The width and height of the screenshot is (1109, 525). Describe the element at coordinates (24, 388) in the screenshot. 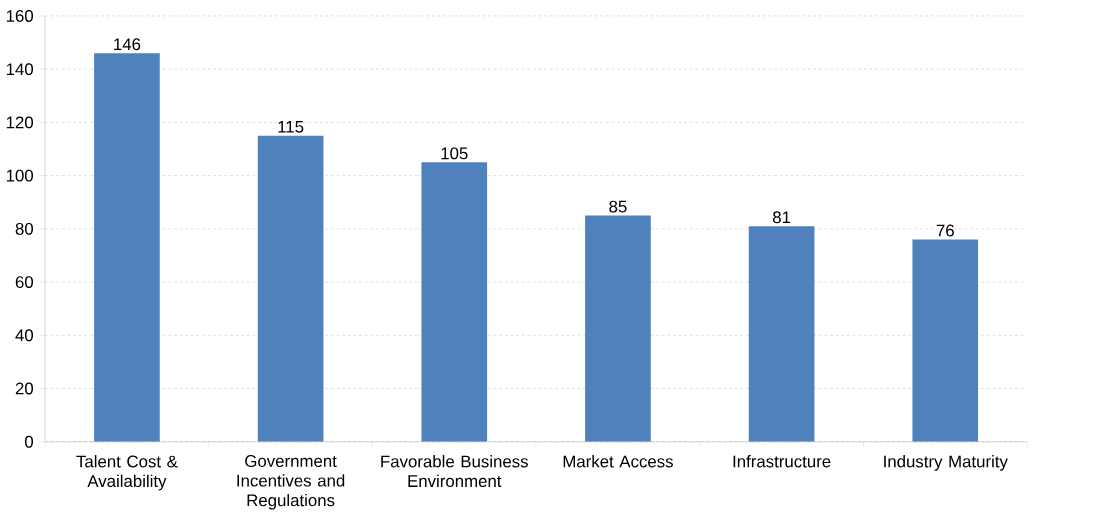

I see `y-tick-label: 20` at that location.